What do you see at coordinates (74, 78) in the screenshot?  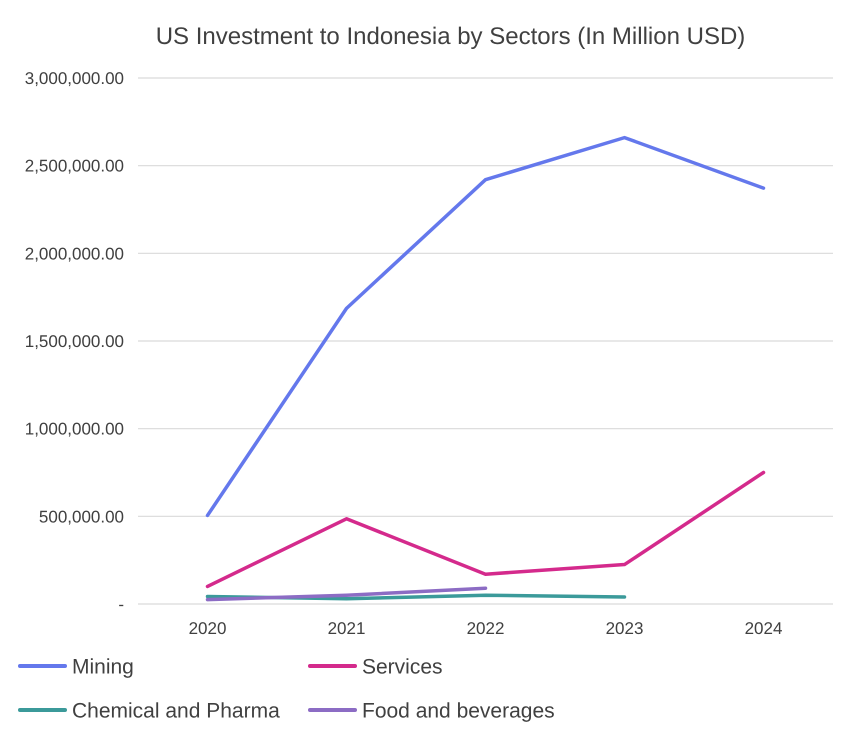 I see `y-tick-label: 3,000,000.00` at bounding box center [74, 78].